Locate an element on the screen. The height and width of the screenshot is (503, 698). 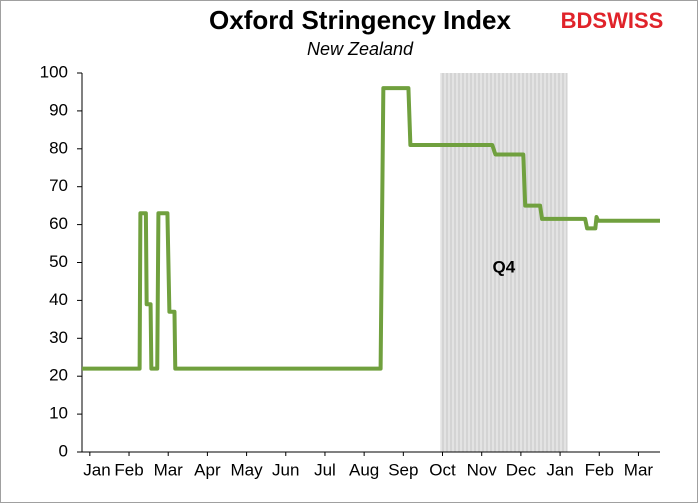
y-tick-label: 10 is located at coordinates (58, 413).